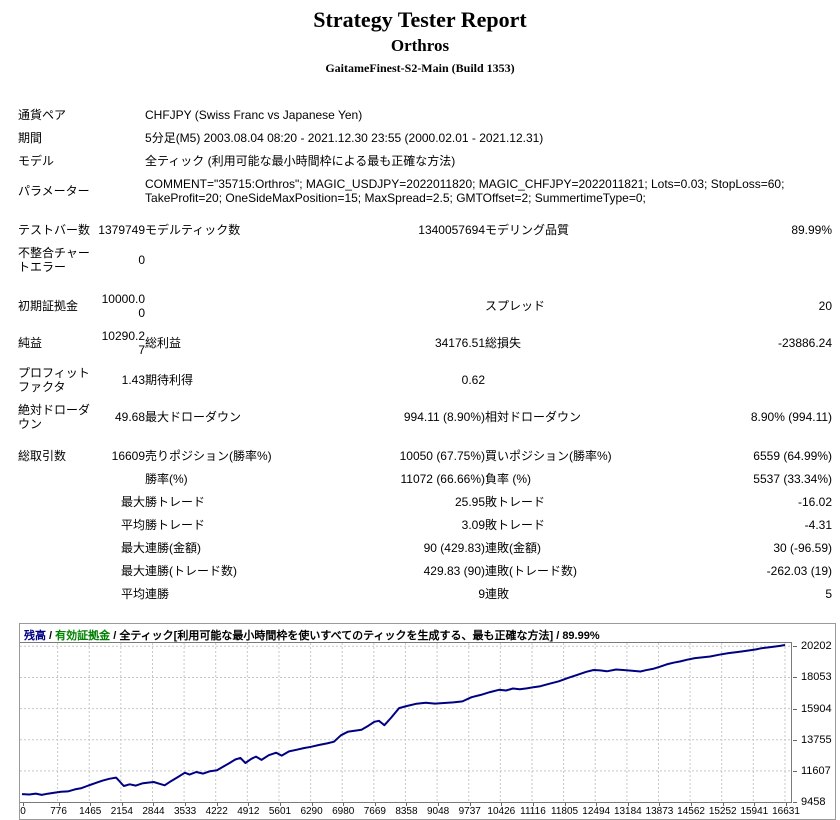 This screenshot has width=840, height=820. What do you see at coordinates (420, 45) in the screenshot?
I see `ea-name: Orthros` at bounding box center [420, 45].